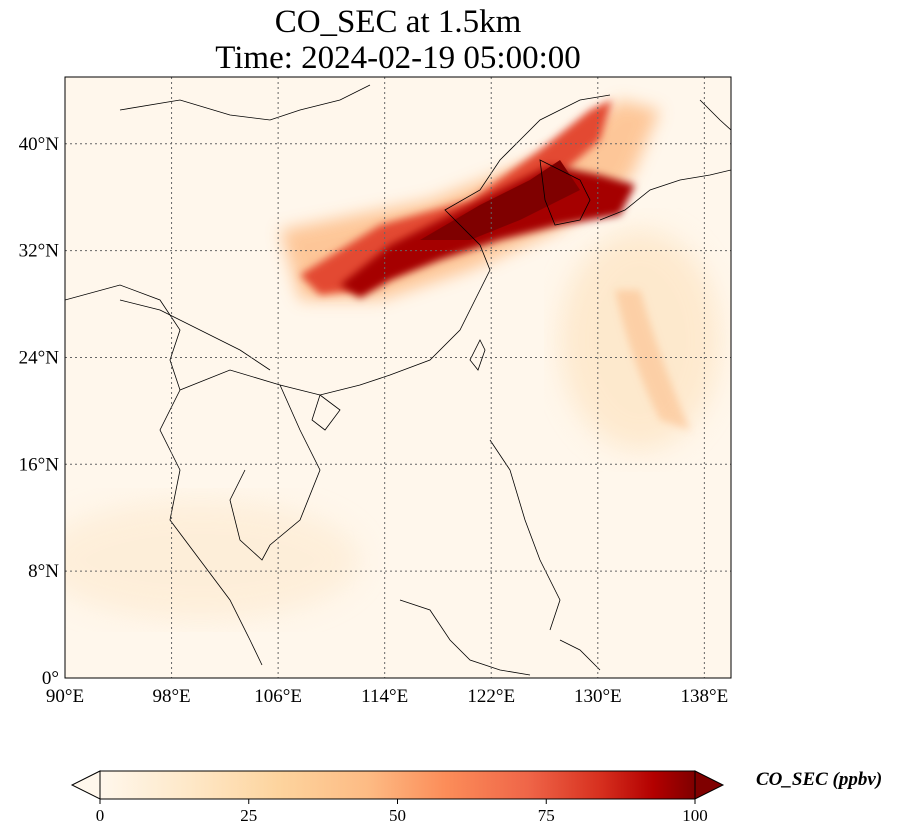  Describe the element at coordinates (50, 678) in the screenshot. I see `lat-tick-label: 0°` at that location.